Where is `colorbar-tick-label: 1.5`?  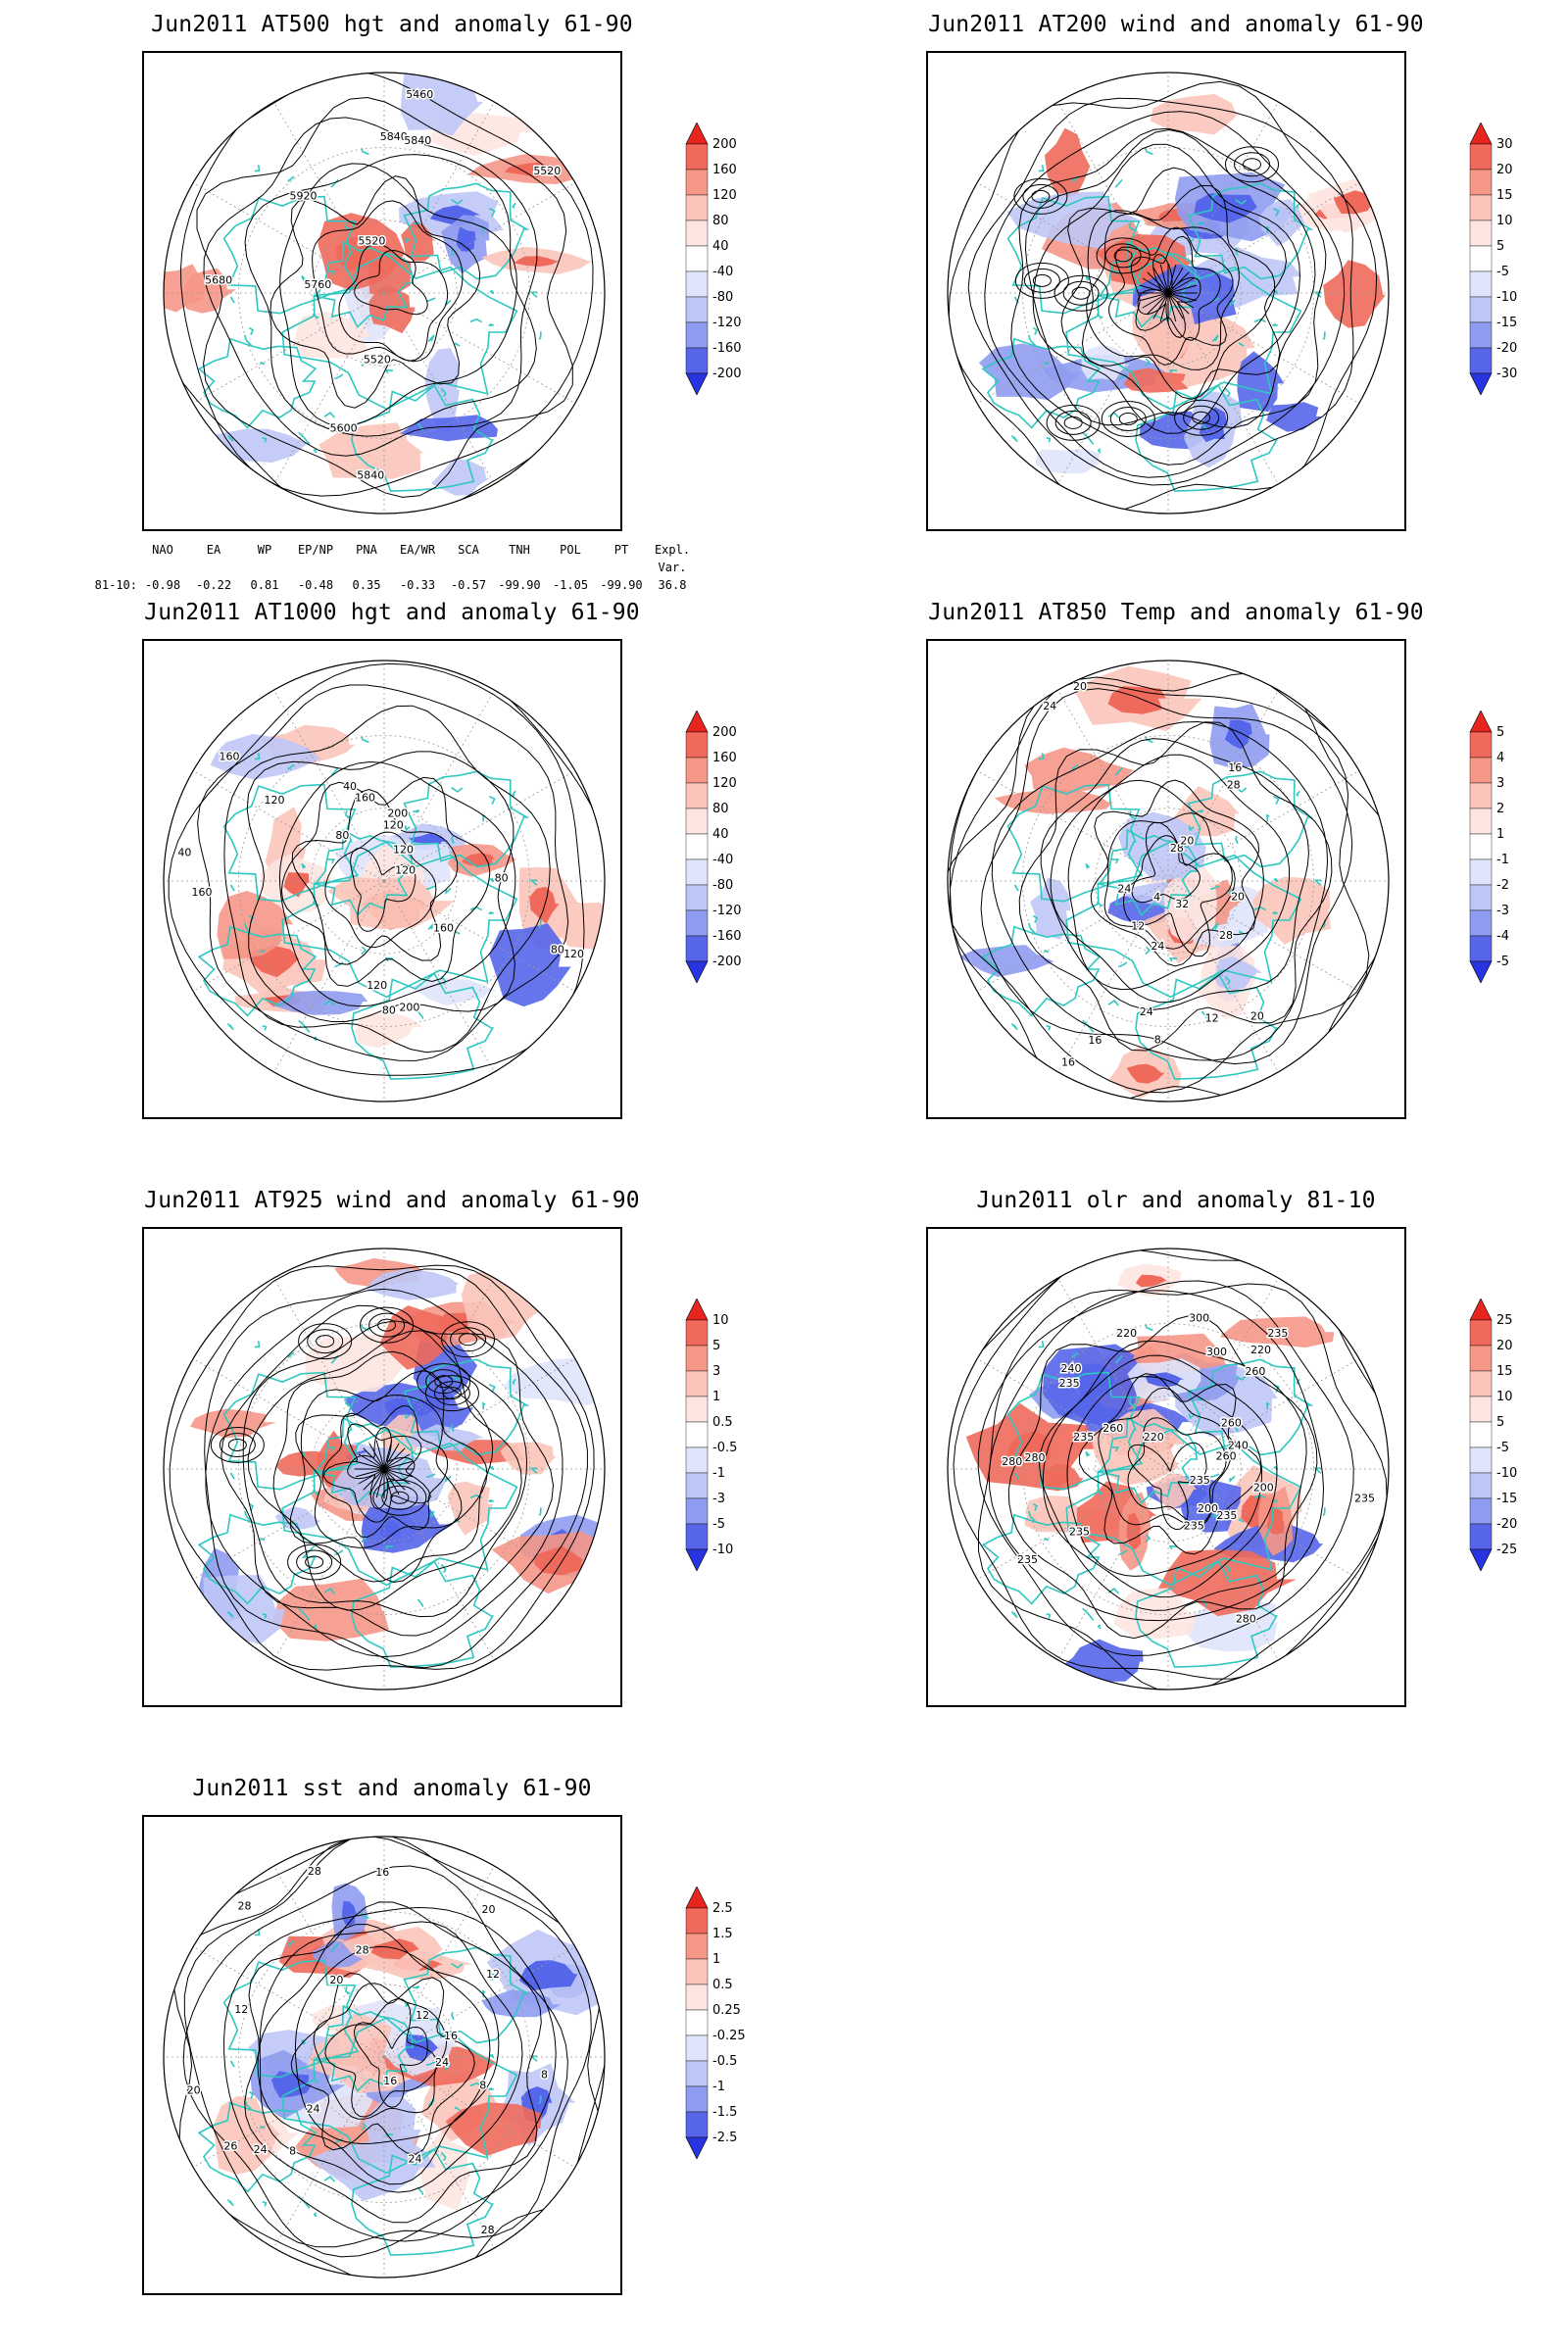
colorbar-tick-label: 1.5 is located at coordinates (722, 1934).